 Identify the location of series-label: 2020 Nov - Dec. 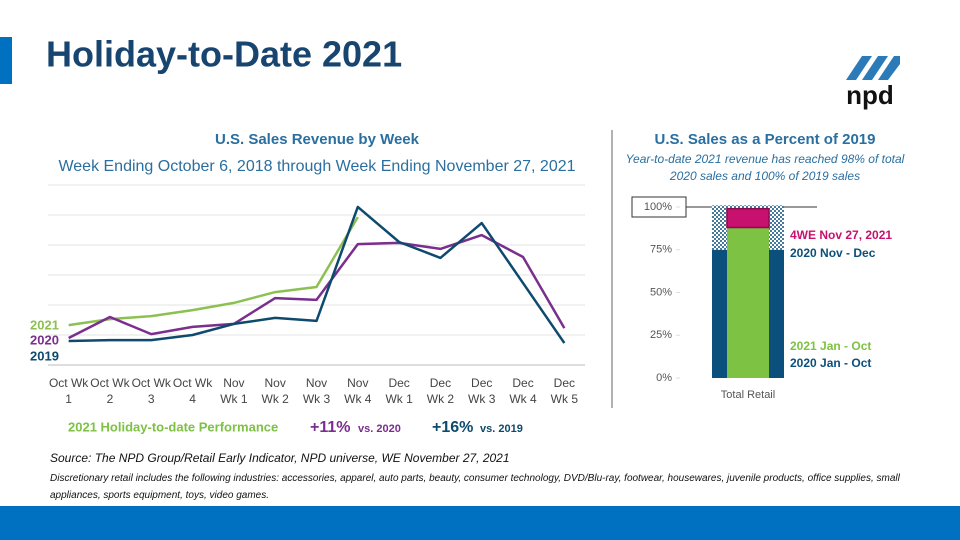
(833, 253).